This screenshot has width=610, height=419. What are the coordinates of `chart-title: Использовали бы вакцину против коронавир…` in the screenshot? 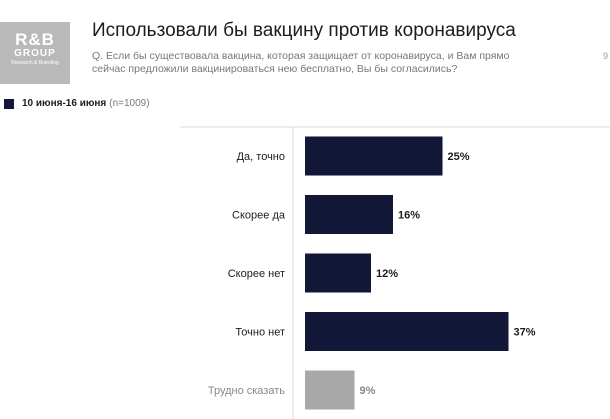 It's located at (304, 30).